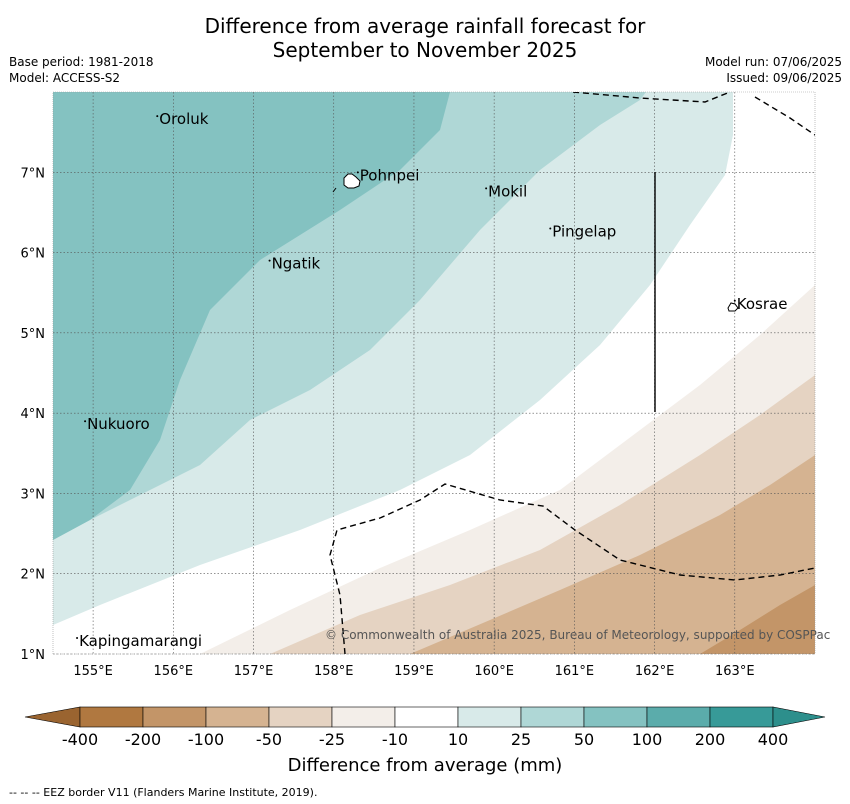  Describe the element at coordinates (352, 181) in the screenshot. I see `pohnpei-island` at that location.